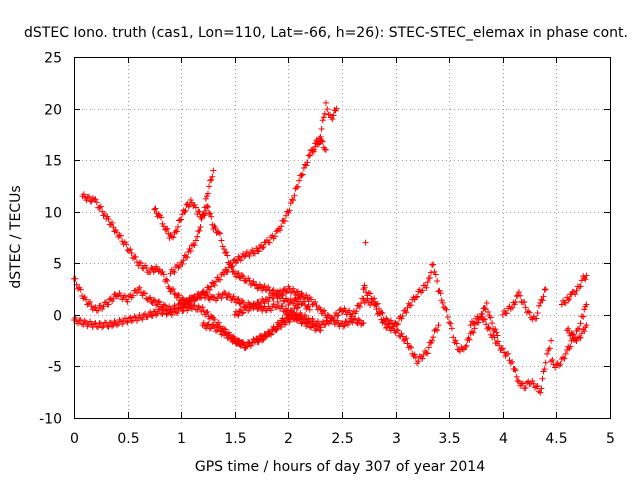 This screenshot has width=640, height=480. Describe the element at coordinates (235, 439) in the screenshot. I see `x-tick-label: 1.5` at that location.